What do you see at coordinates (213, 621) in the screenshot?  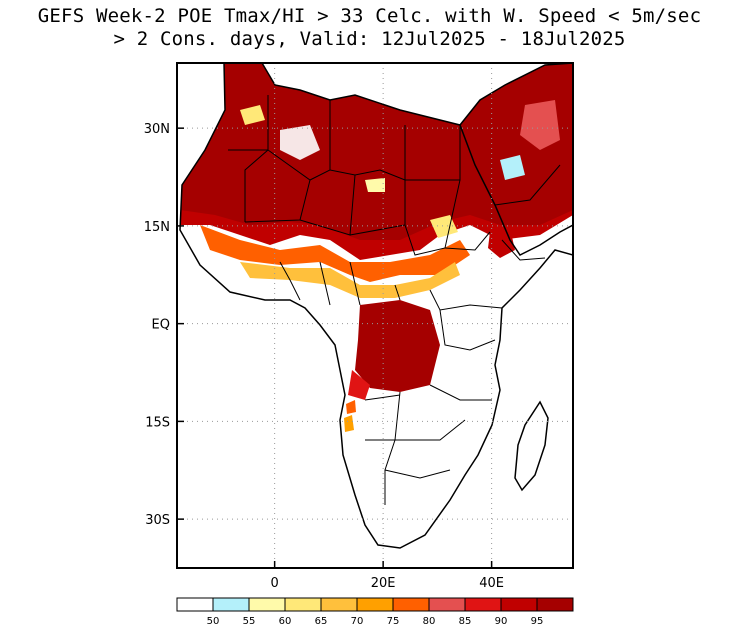 I see `colorbar-label: 50` at bounding box center [213, 621].